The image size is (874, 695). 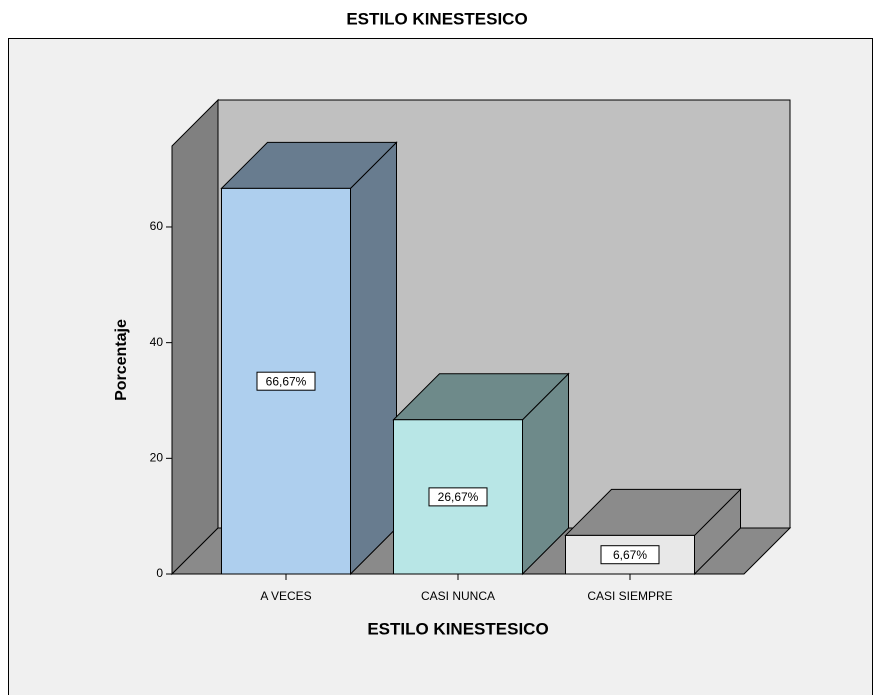 I want to click on x-tick-label: CASI NUNCA, so click(x=458, y=596).